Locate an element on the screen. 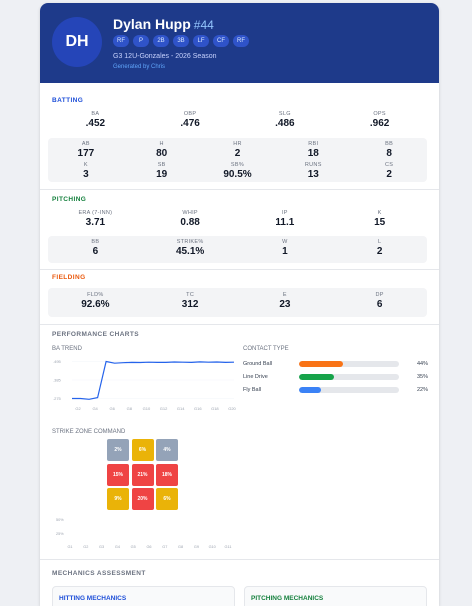 The height and width of the screenshot is (606, 472). stat-value: 0.88 is located at coordinates (190, 222).